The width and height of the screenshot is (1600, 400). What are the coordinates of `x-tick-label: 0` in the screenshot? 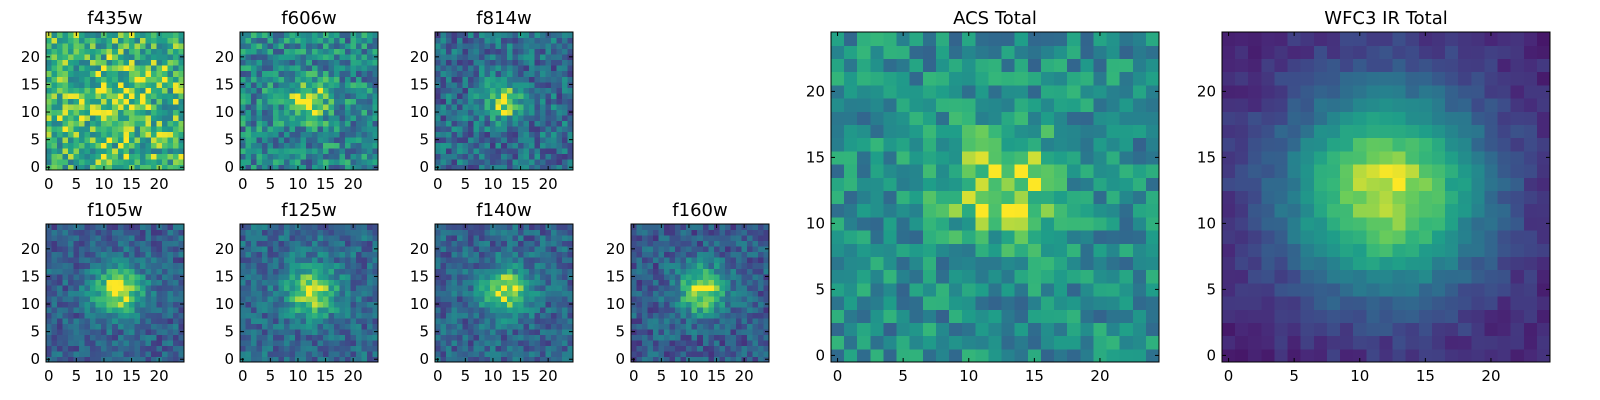 It's located at (634, 376).